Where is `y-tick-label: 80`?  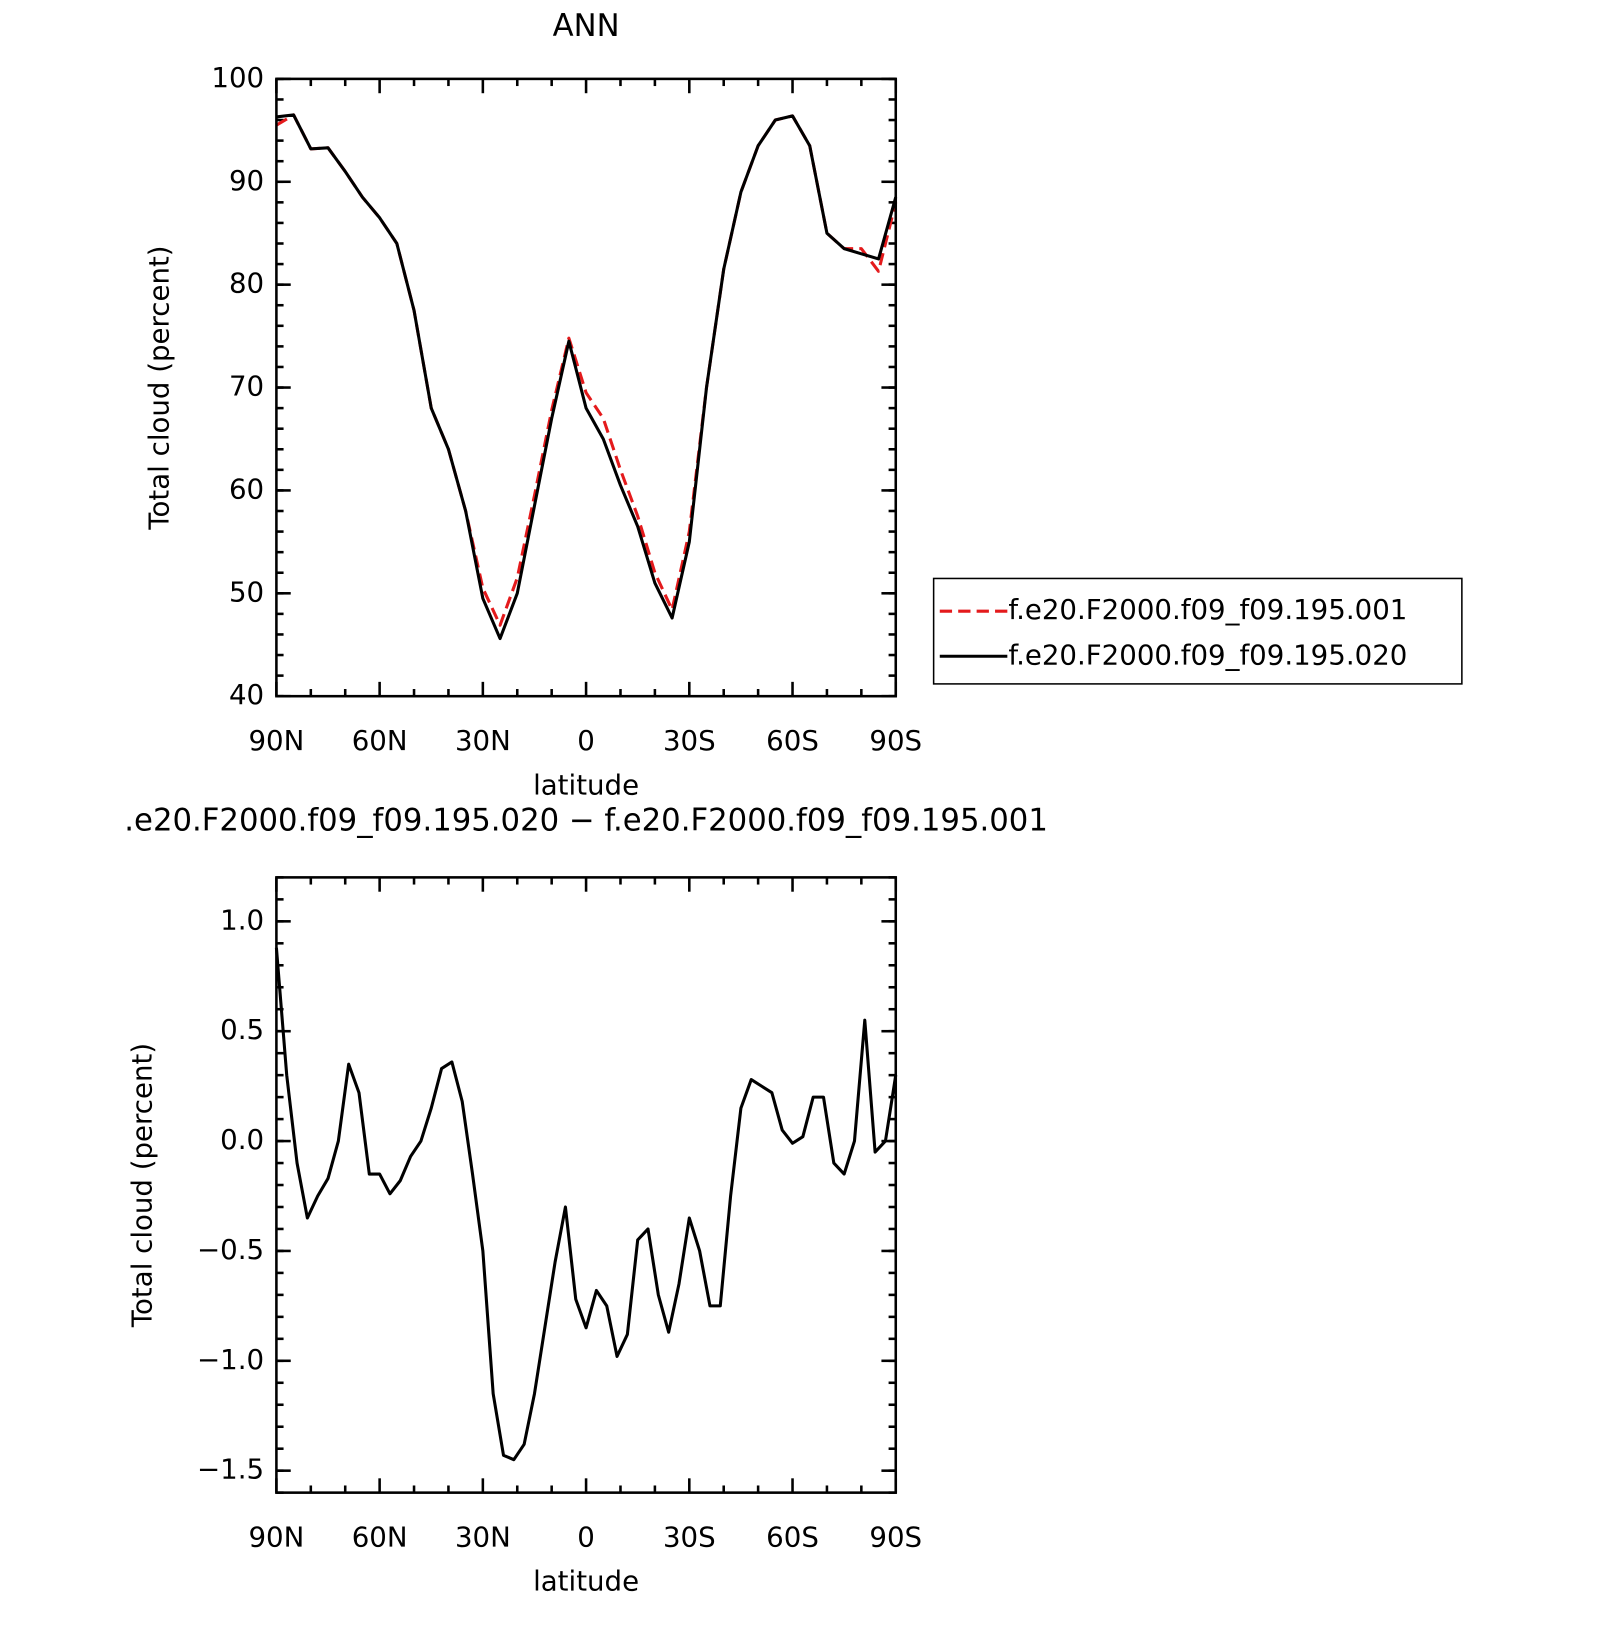 y-tick-label: 80 is located at coordinates (246, 283).